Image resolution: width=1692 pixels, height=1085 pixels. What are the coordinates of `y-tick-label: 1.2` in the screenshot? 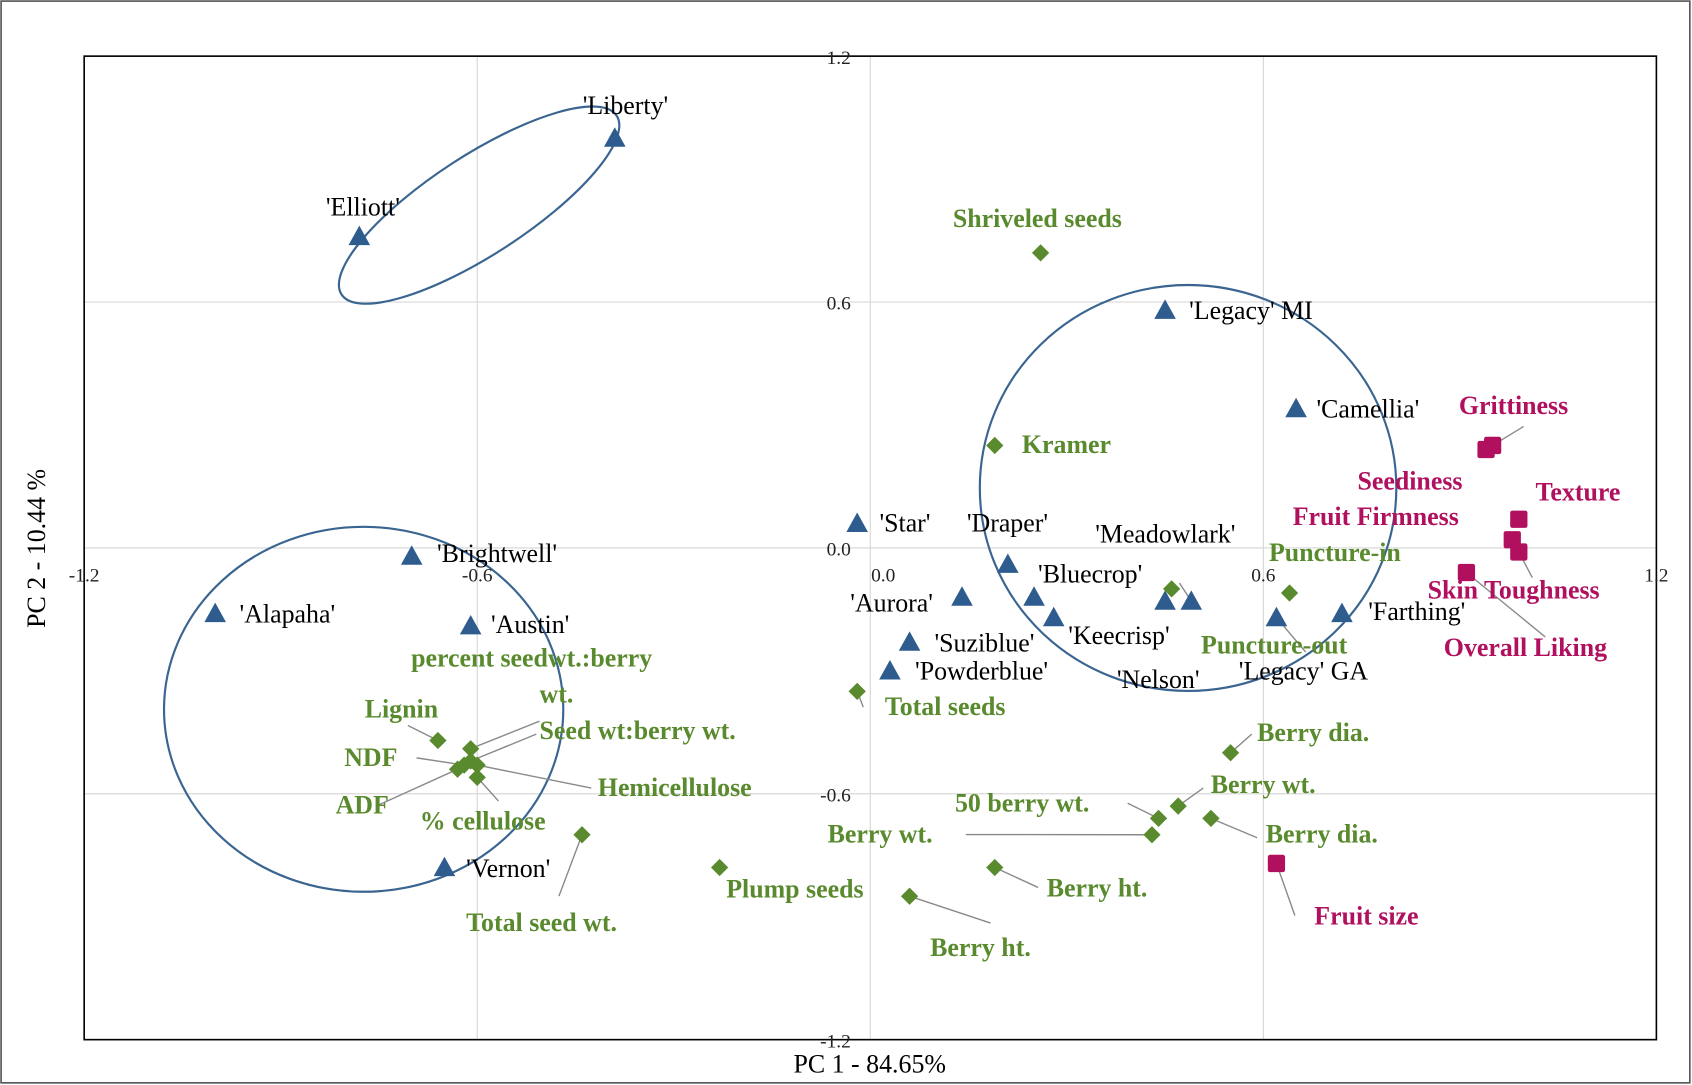 It's located at (839, 58).